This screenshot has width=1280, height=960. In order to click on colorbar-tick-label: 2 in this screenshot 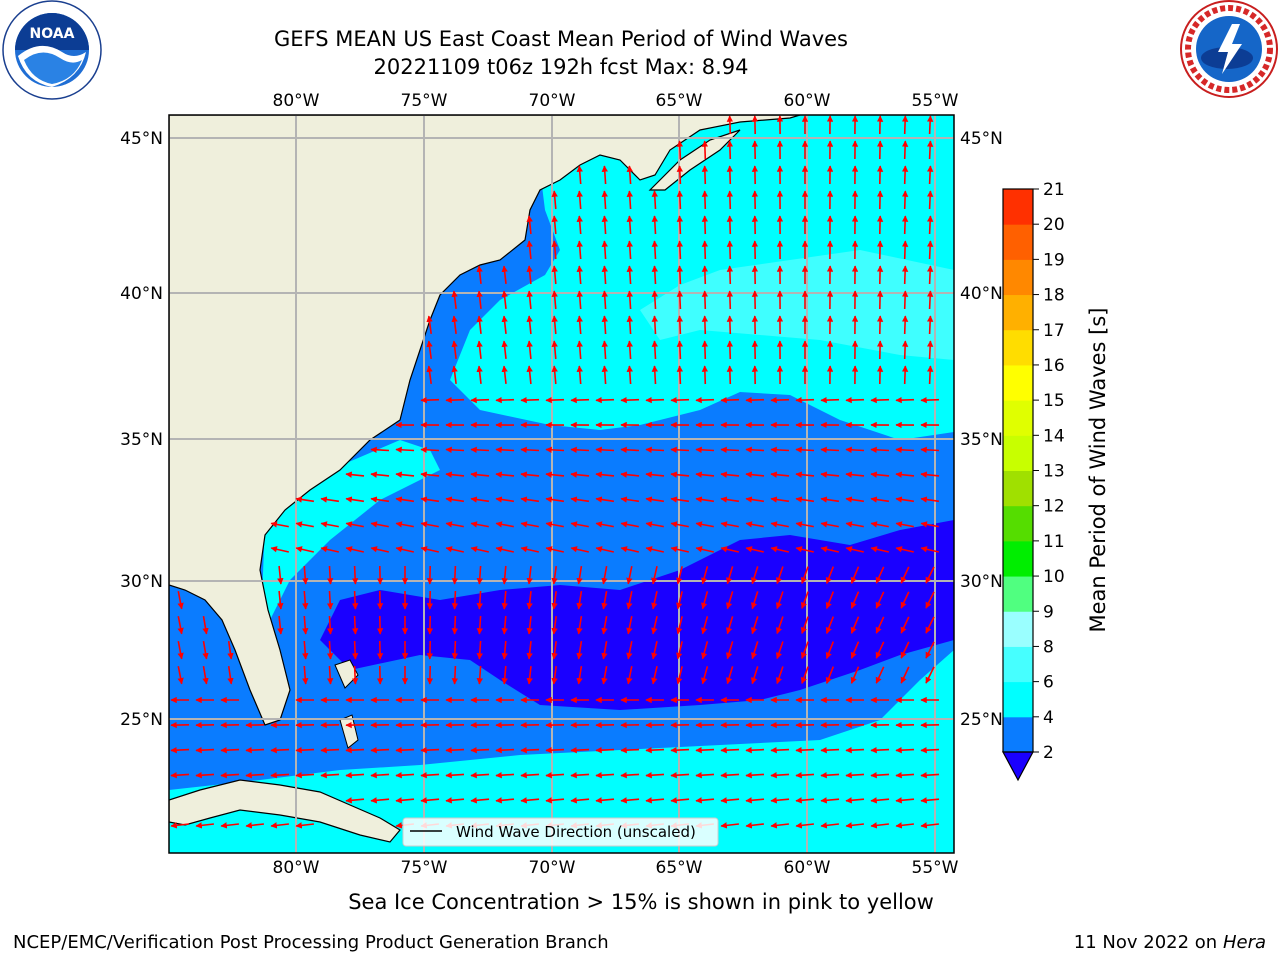, I will do `click(1048, 753)`.